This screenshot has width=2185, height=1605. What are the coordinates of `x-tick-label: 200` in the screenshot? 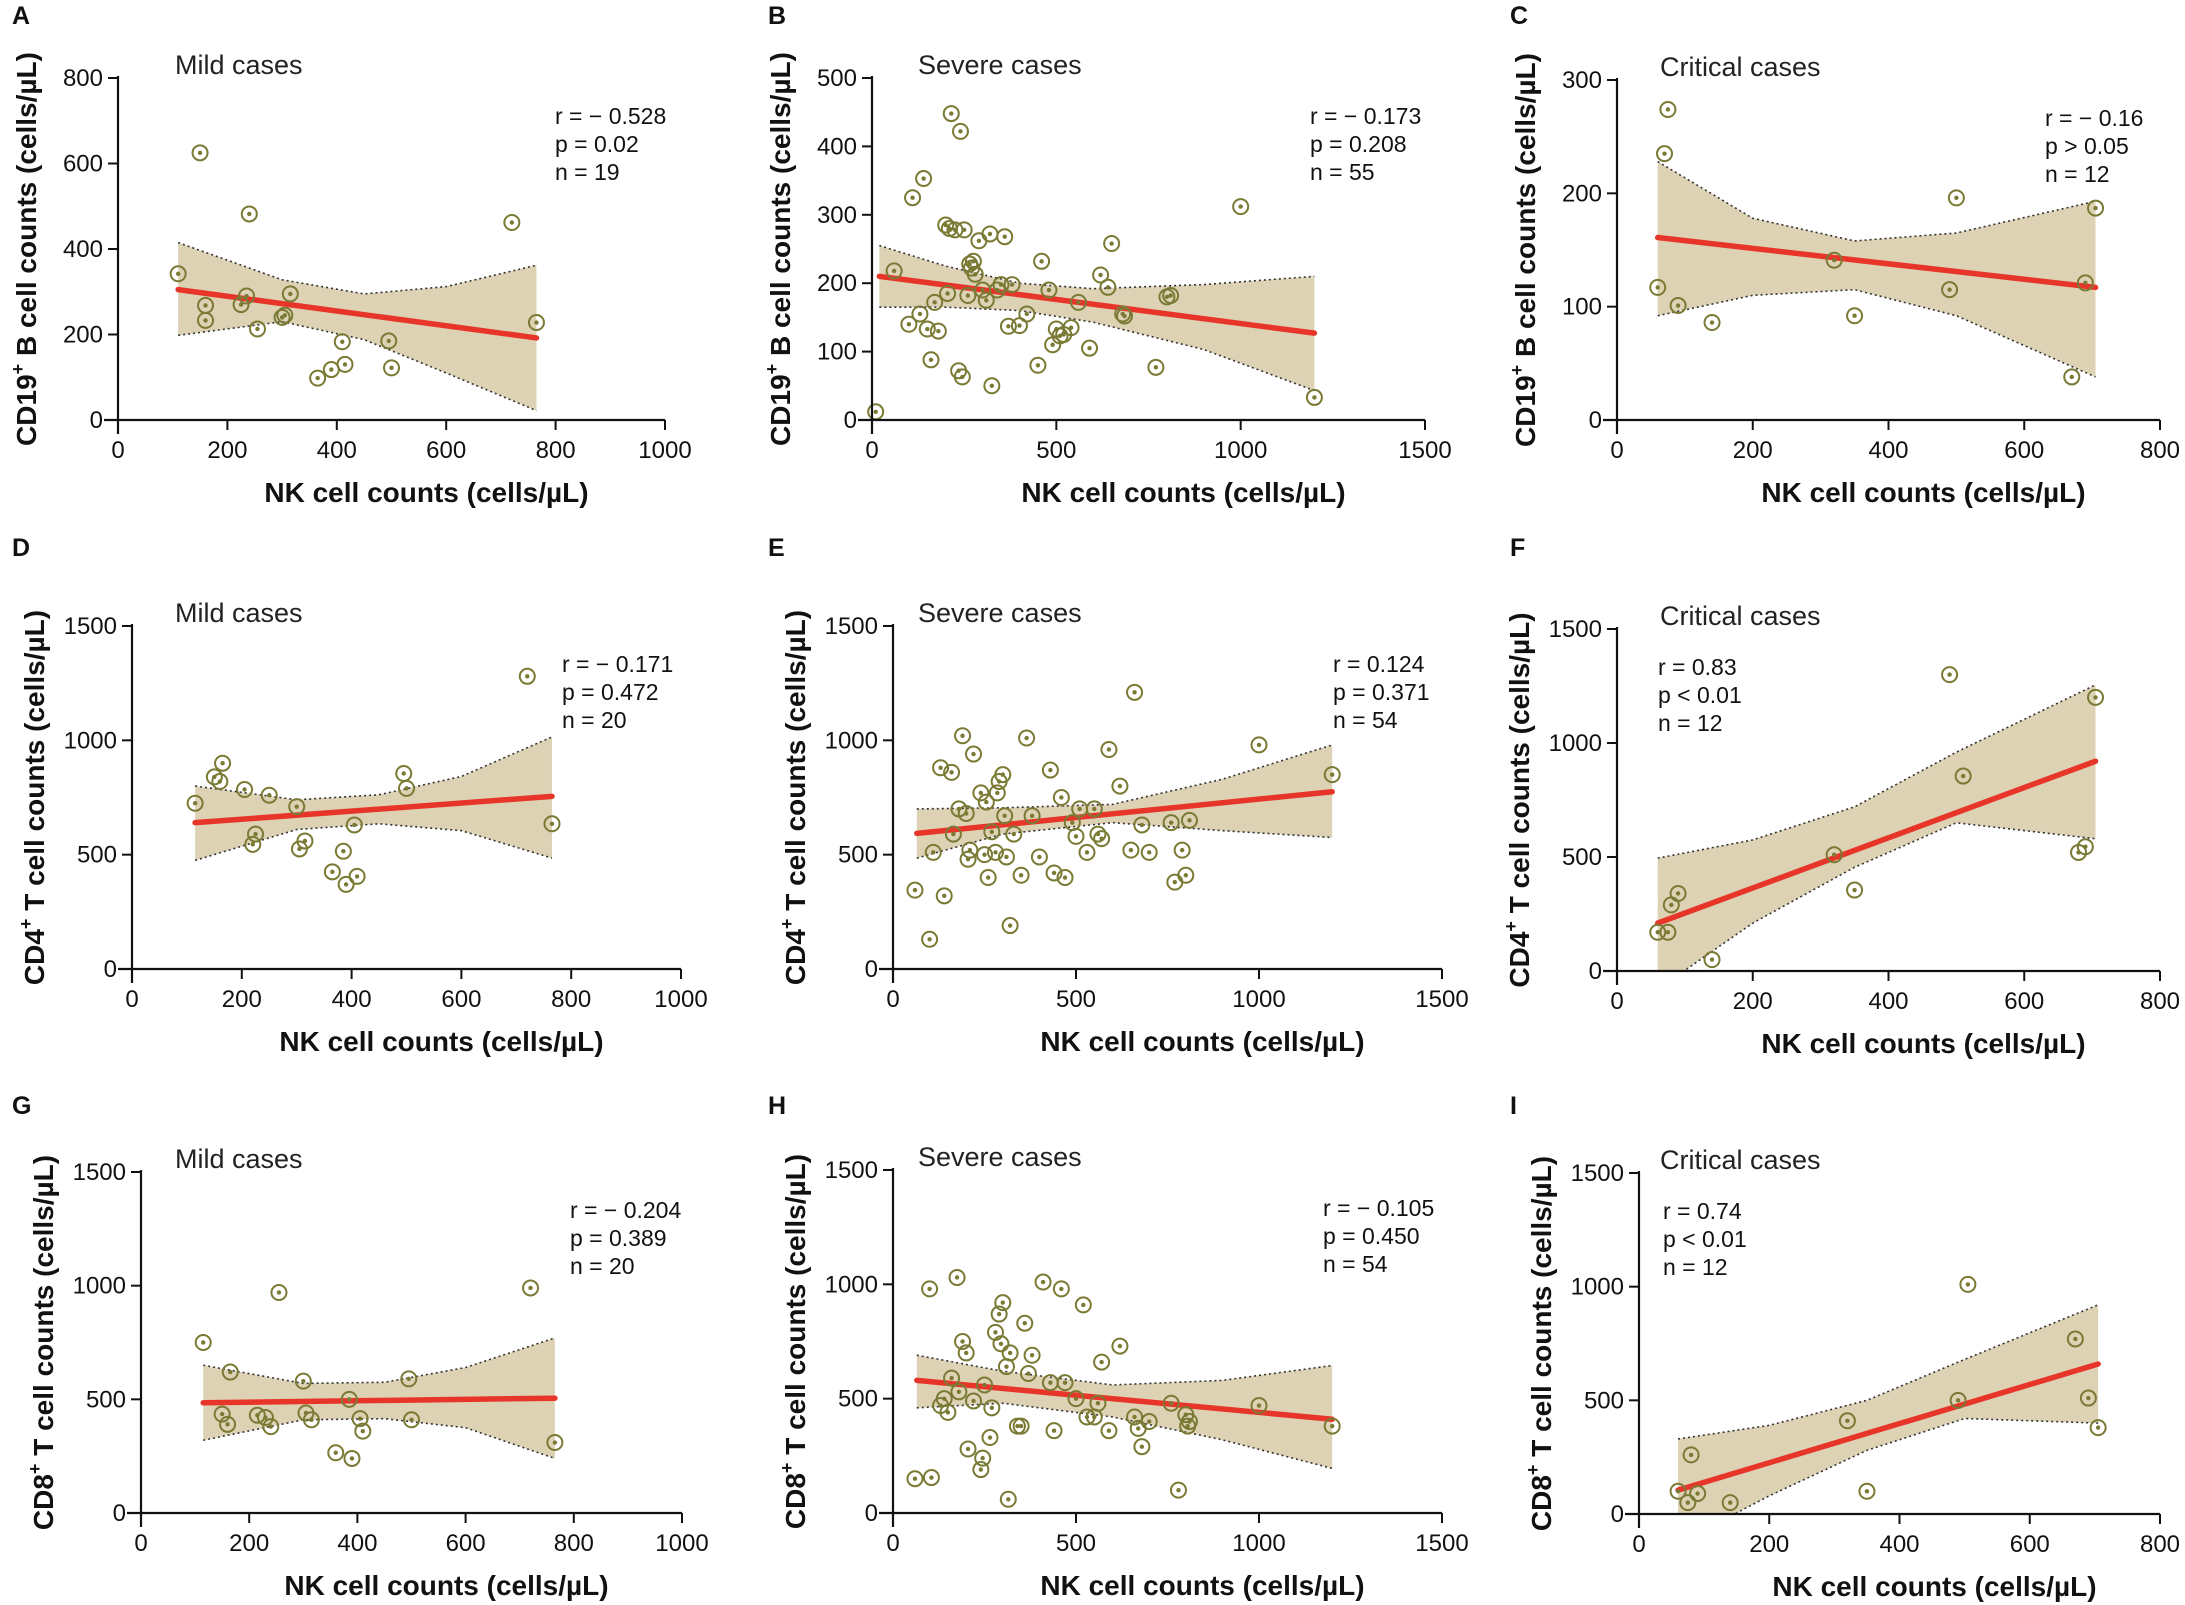 It's located at (227, 450).